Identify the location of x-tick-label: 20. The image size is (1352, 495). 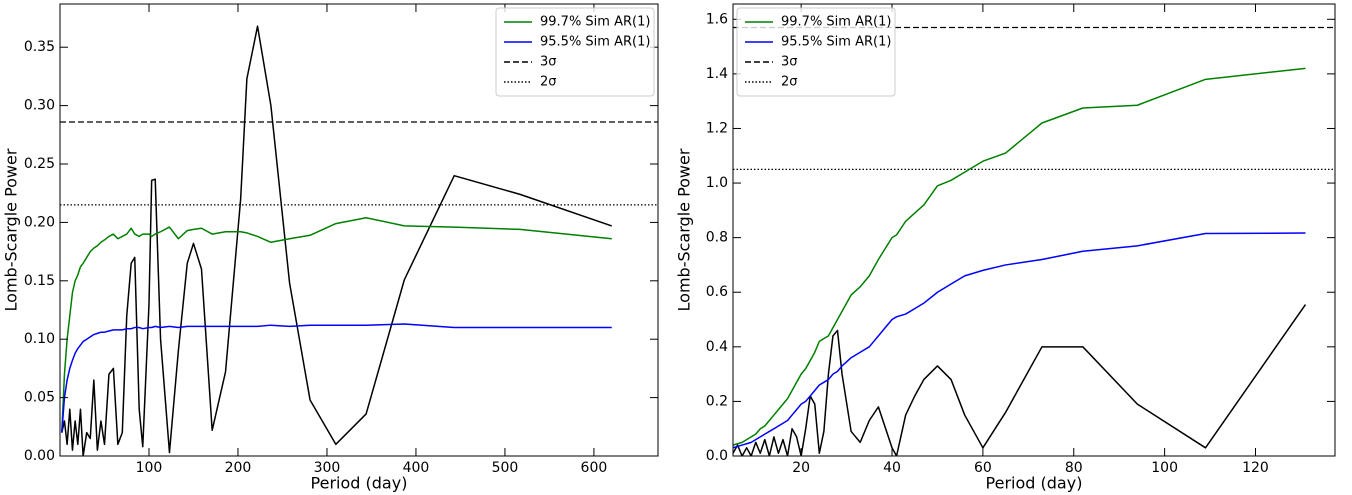
(801, 468).